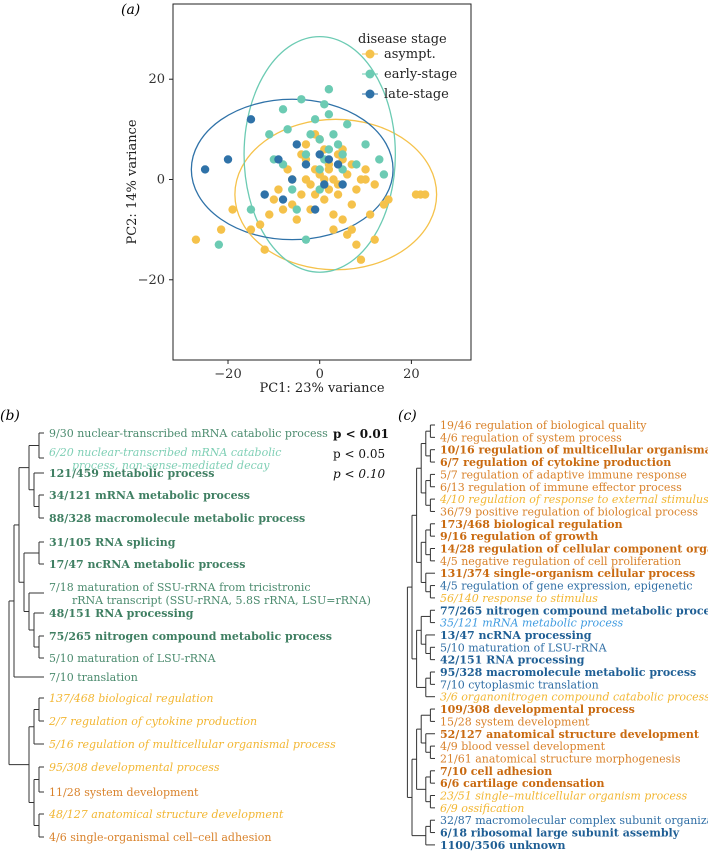  What do you see at coordinates (496, 771) in the screenshot?
I see `term-c-text: 7/10 cell adhesion` at bounding box center [496, 771].